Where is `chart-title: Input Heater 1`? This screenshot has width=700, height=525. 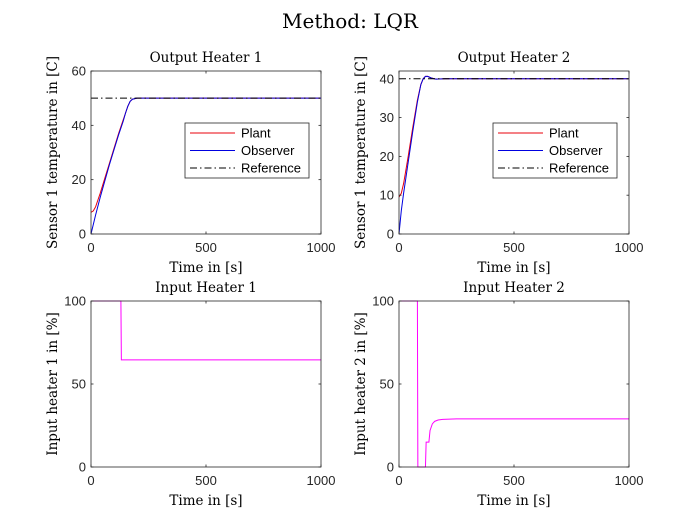
chart-title: Input Heater 1 is located at coordinates (206, 288).